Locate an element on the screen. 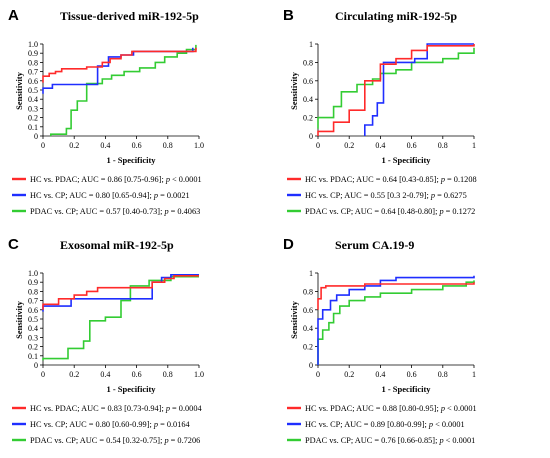 This screenshot has width=550, height=458. chart-title: Circulating miR-192-5p is located at coordinates (396, 16).